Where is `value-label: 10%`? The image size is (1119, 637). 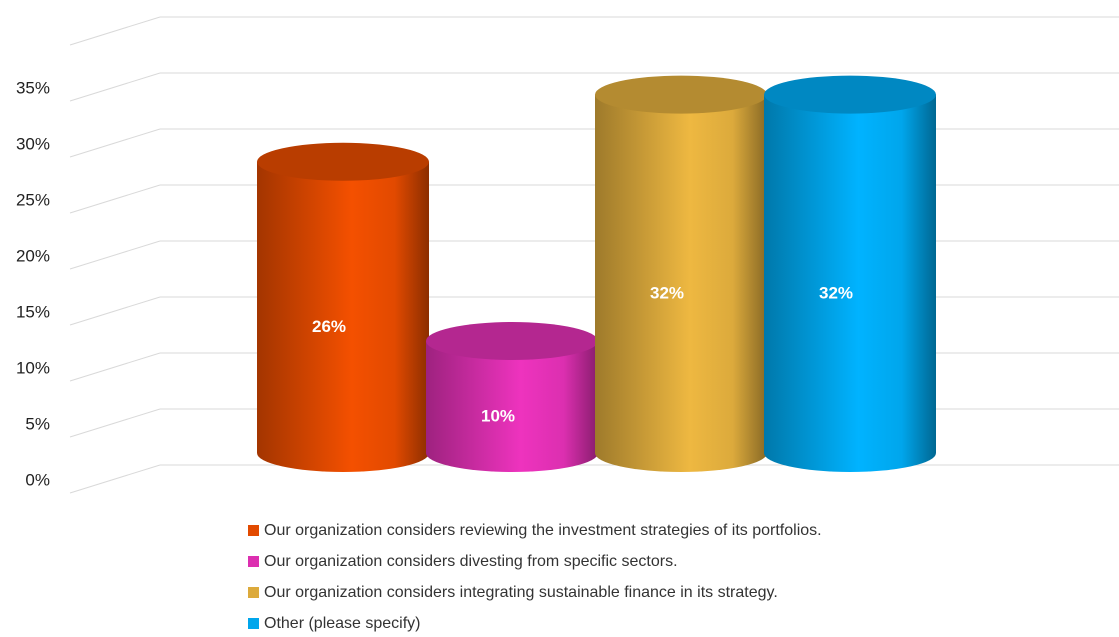
value-label: 10% is located at coordinates (498, 415).